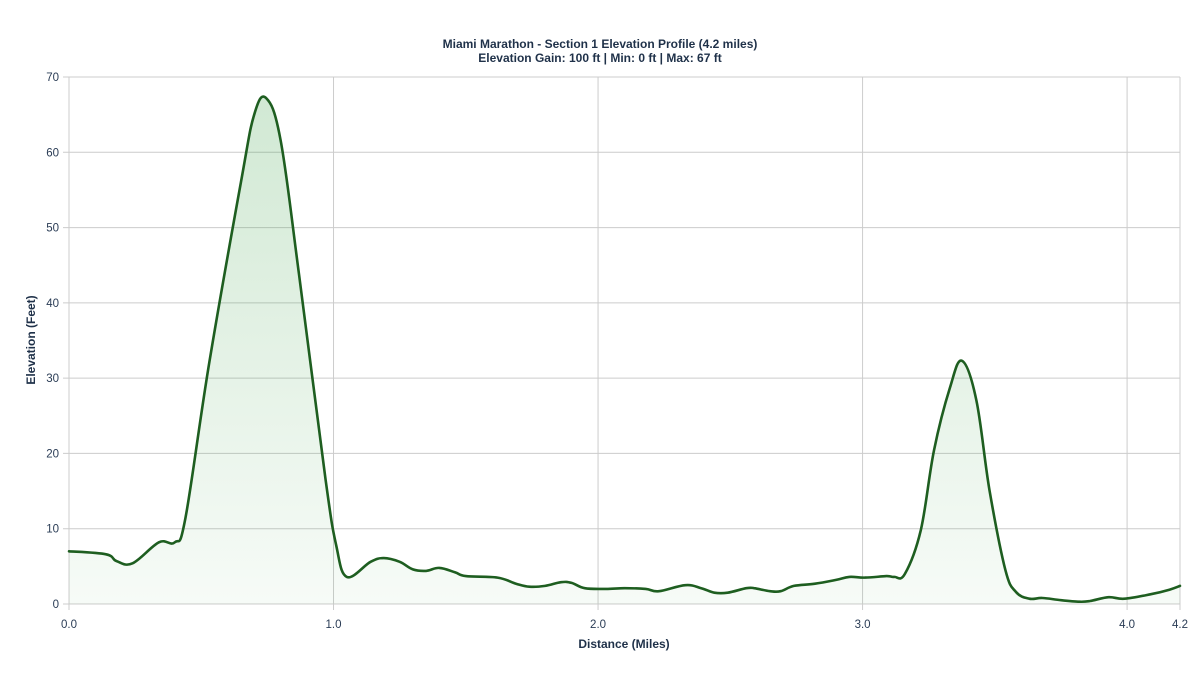 Image resolution: width=1200 pixels, height=680 pixels. What do you see at coordinates (52, 78) in the screenshot?
I see `y-tick-label: 70` at bounding box center [52, 78].